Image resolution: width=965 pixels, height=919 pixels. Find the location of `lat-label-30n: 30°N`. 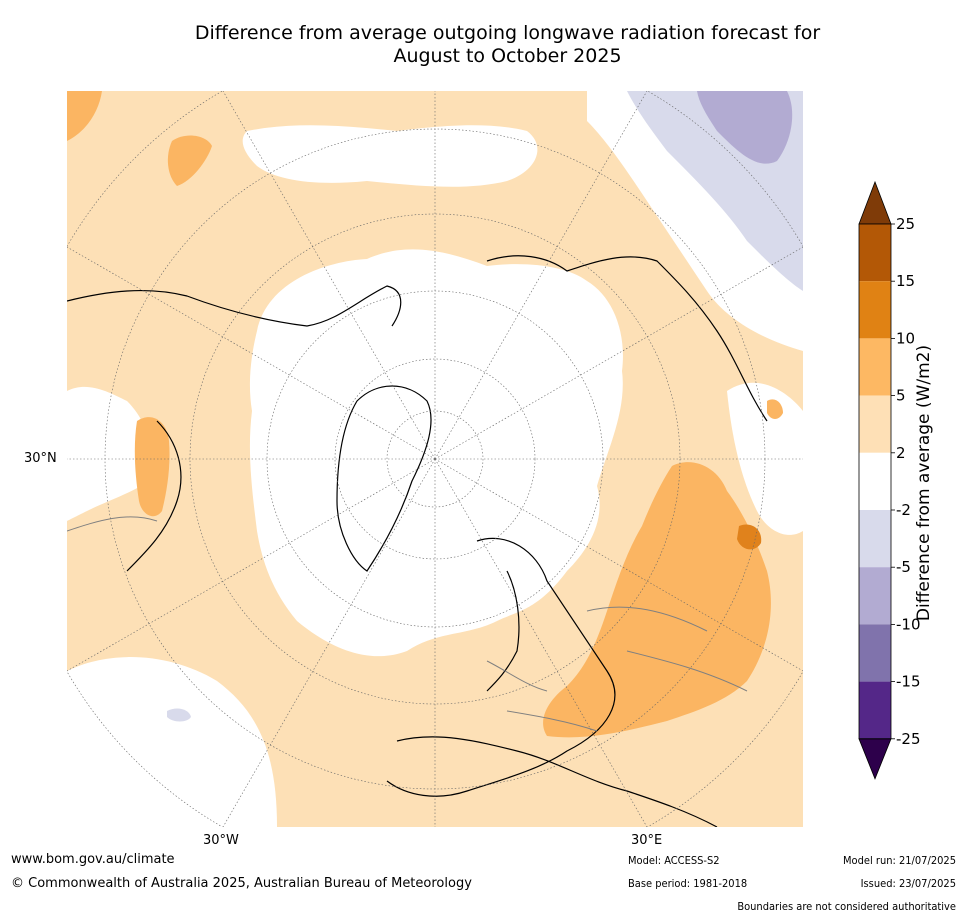

lat-label-30n: 30°N is located at coordinates (40, 458).